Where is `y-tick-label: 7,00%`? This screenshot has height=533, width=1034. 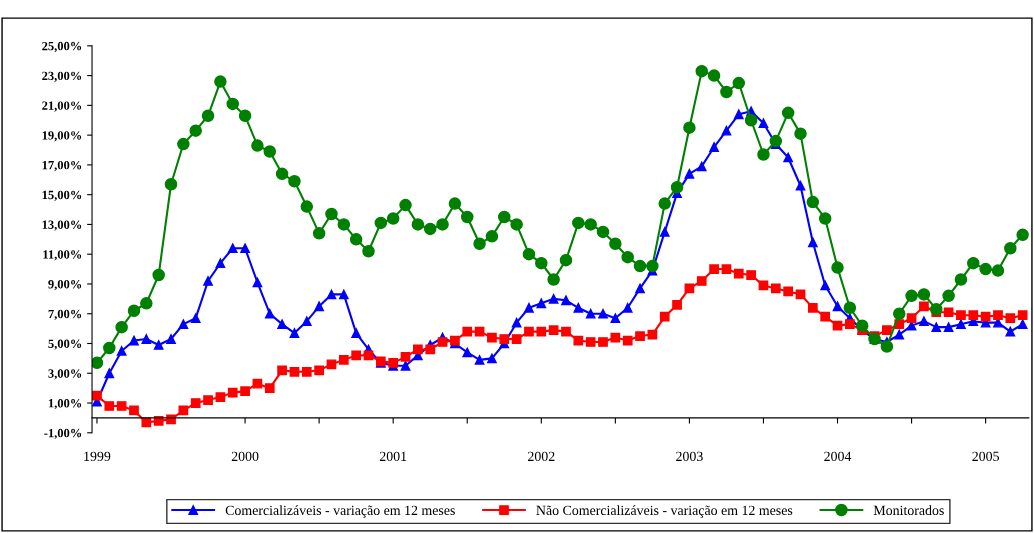 y-tick-label: 7,00% is located at coordinates (65, 314).